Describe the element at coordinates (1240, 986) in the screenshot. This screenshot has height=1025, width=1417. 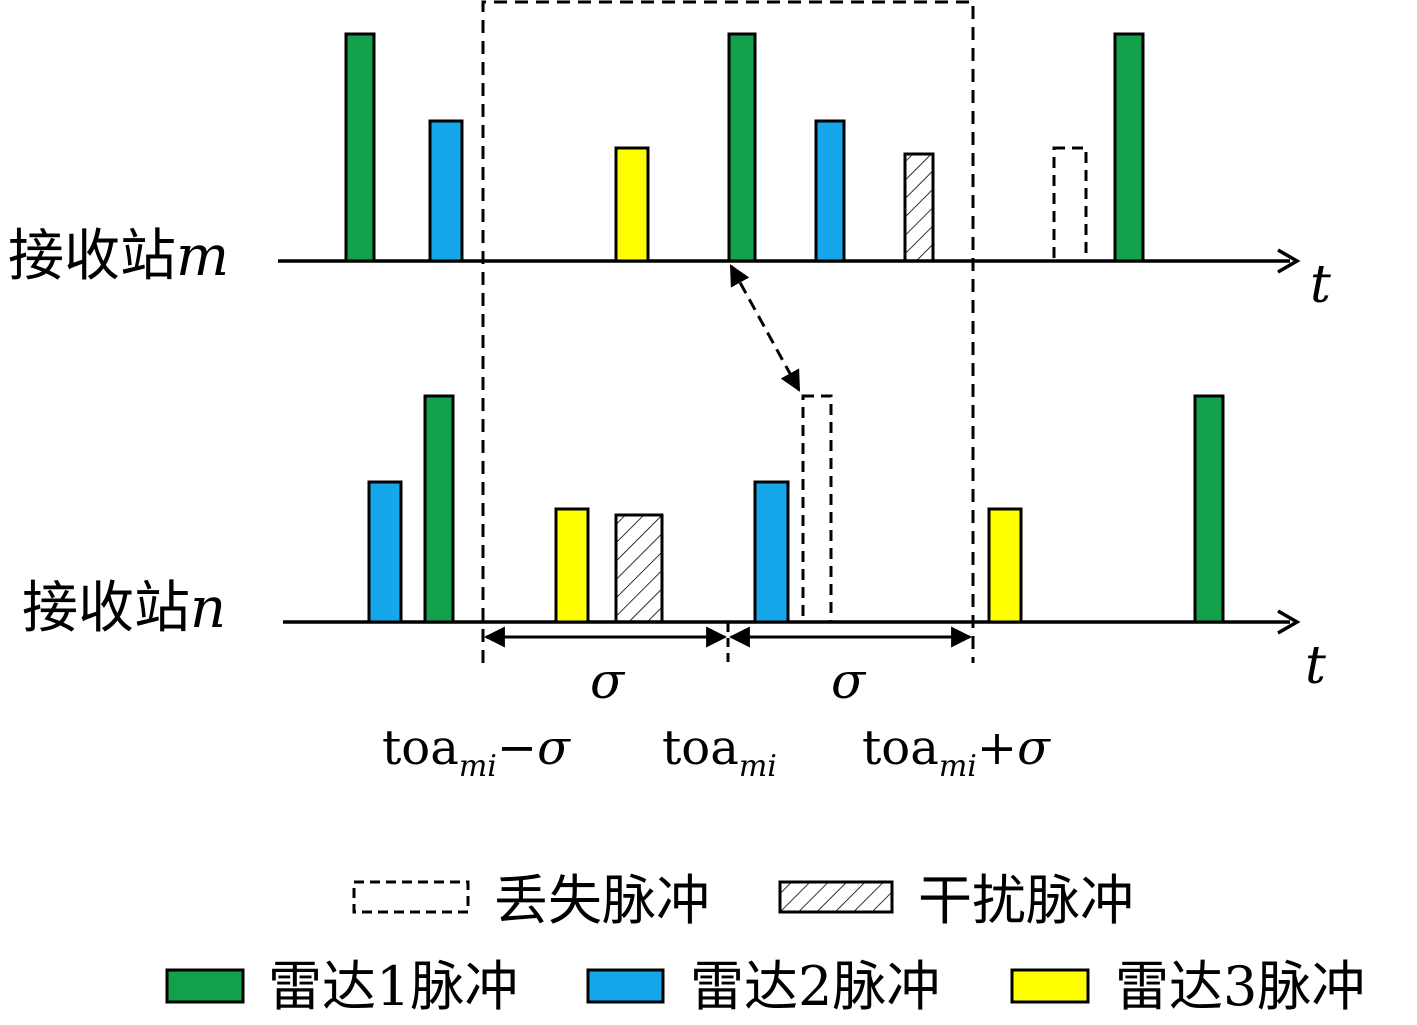
I see `legend-radar3-label: 雷达3脉冲` at that location.